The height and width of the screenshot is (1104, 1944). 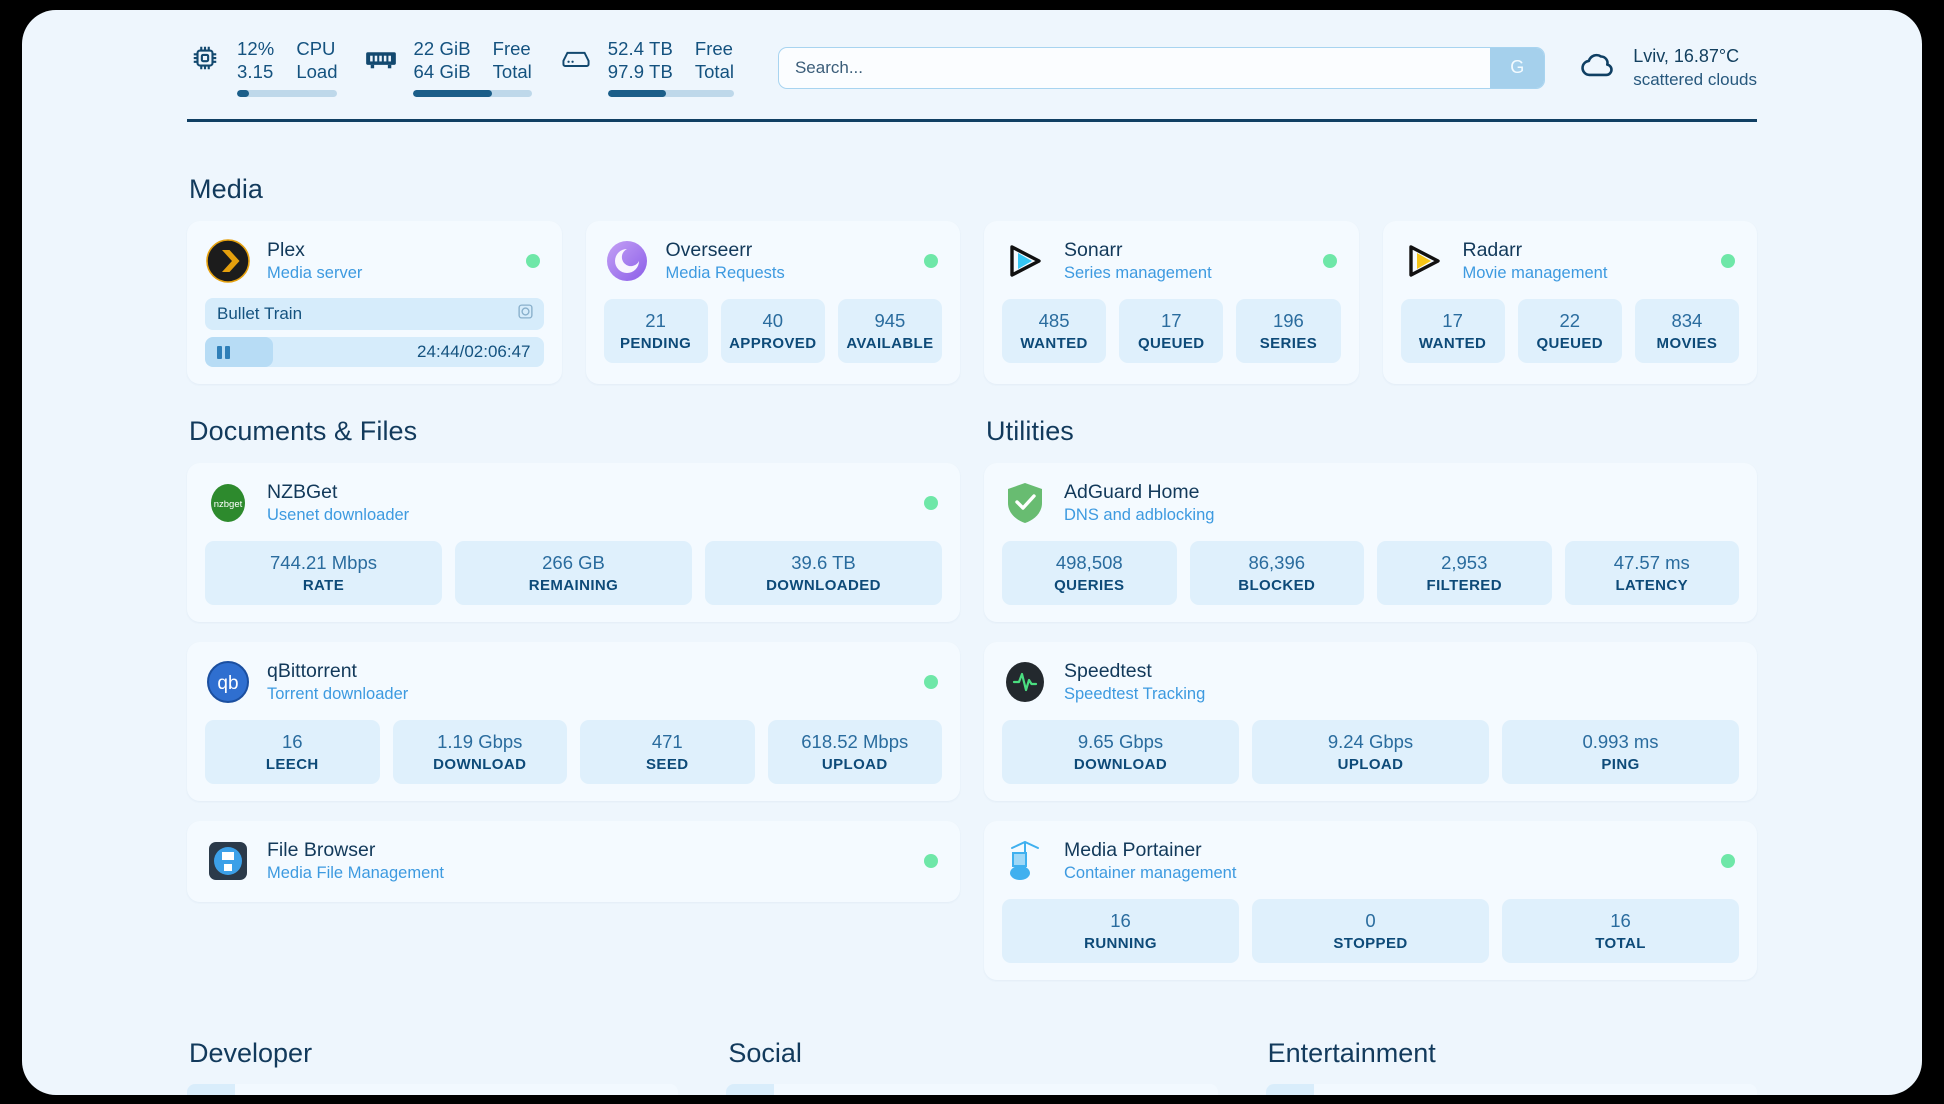 I want to click on stat-tile: 16 TOTAL, so click(x=1620, y=931).